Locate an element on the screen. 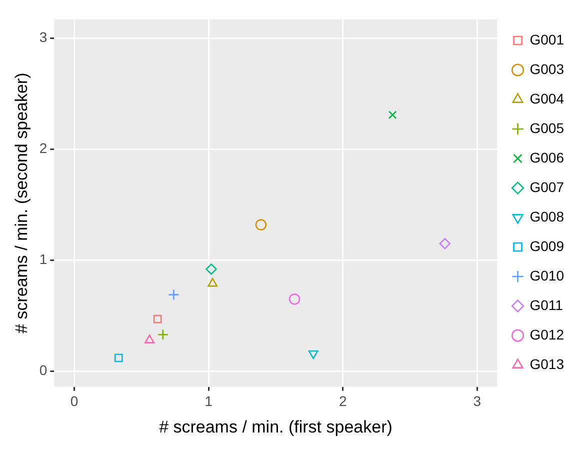  legend-label: G011 is located at coordinates (547, 304).